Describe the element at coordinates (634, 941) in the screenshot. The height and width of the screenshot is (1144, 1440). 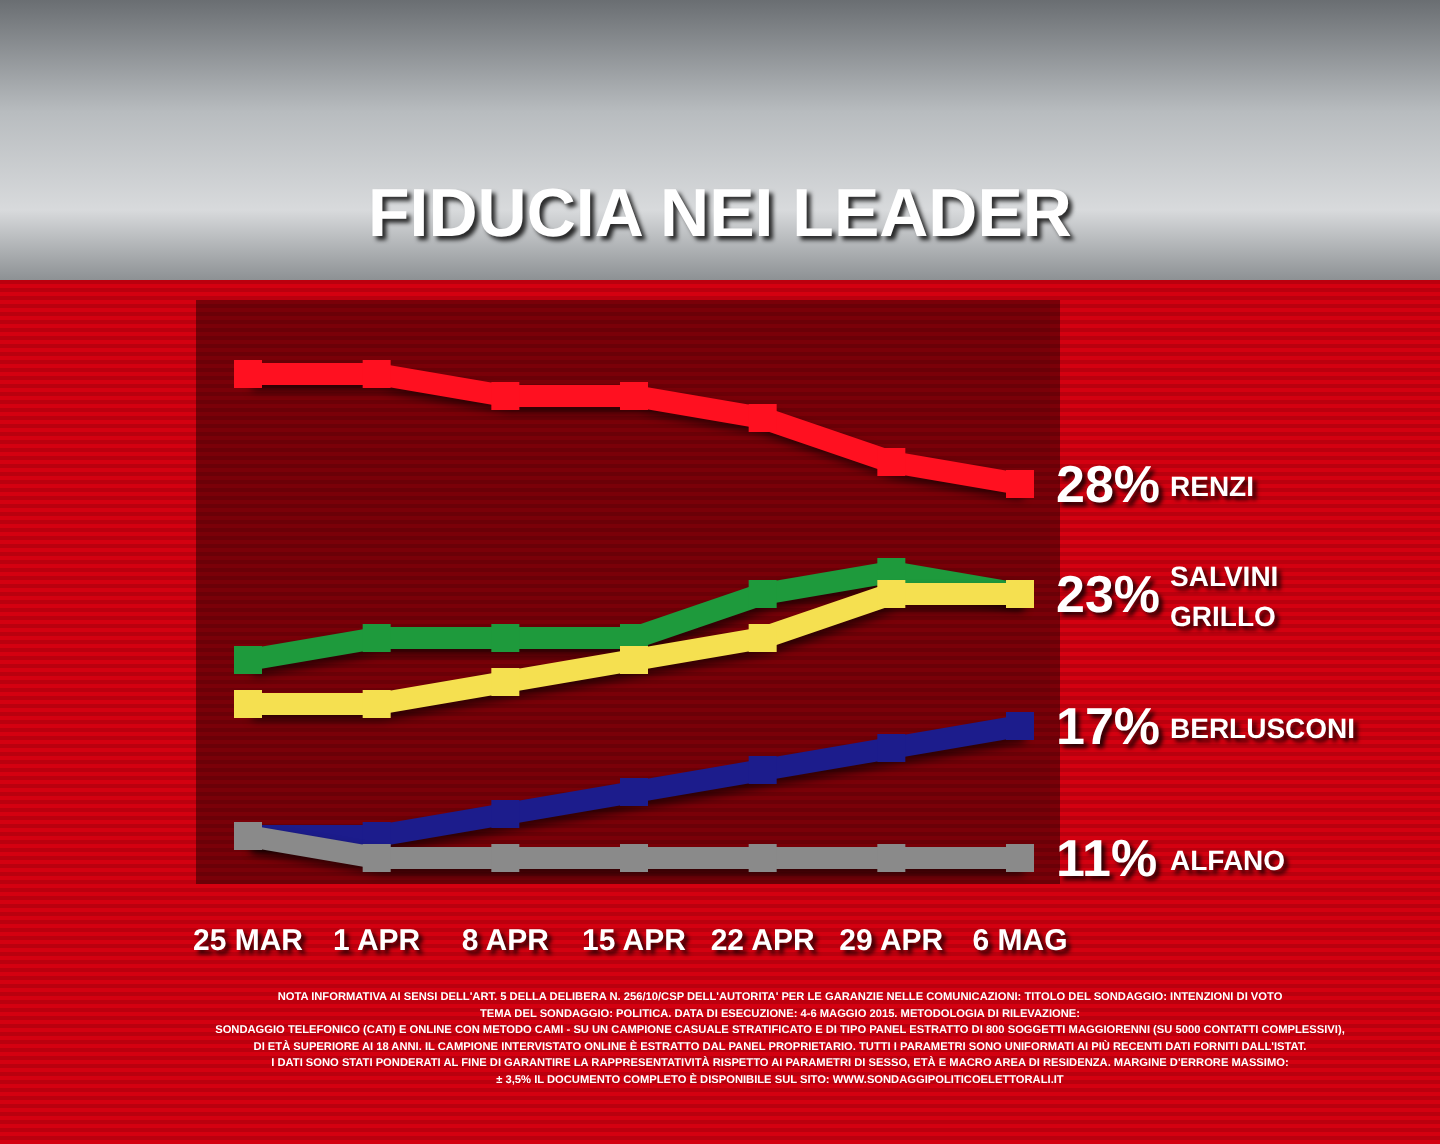
I see `x-tick-label: 15 APR` at that location.